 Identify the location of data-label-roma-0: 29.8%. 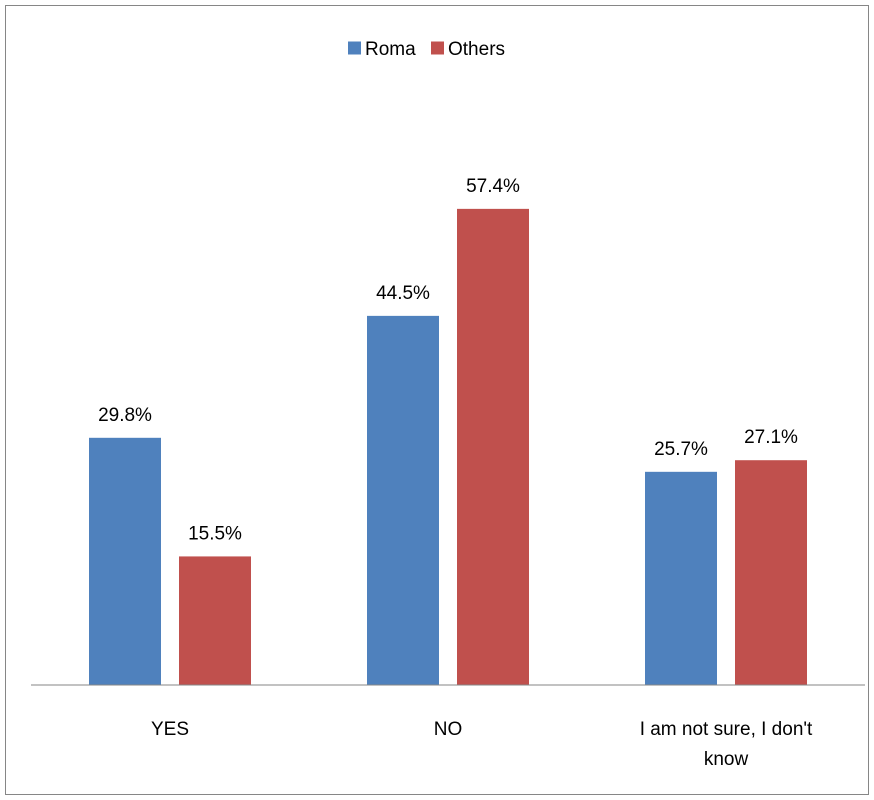
(125, 415).